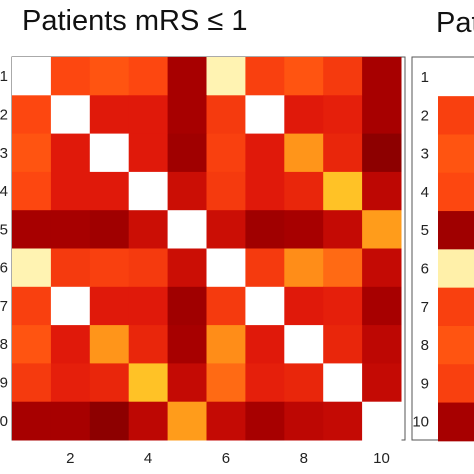 Image resolution: width=474 pixels, height=474 pixels. I want to click on y-tick-label: 10, so click(4, 421).